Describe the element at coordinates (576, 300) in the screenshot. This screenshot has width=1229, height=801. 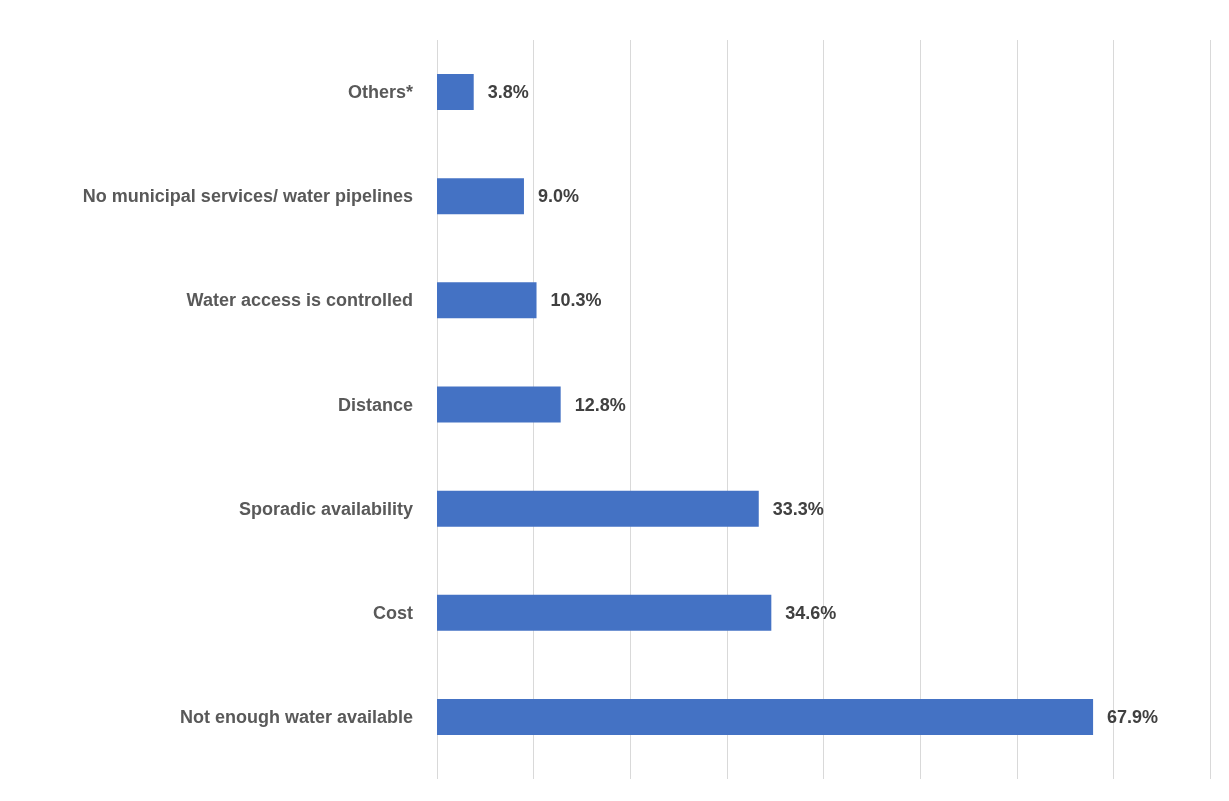
I see `data-label: 10.3%` at that location.